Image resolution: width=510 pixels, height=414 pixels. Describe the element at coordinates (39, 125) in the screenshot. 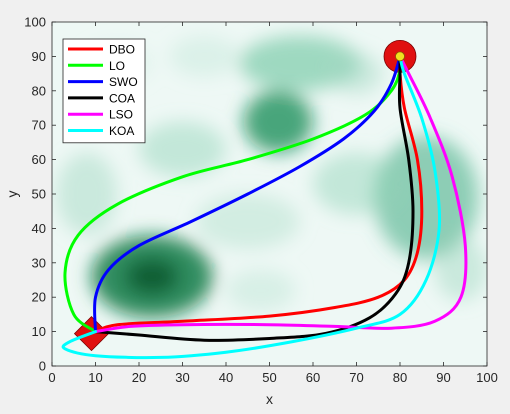

I see `y-tick-label: 70` at that location.